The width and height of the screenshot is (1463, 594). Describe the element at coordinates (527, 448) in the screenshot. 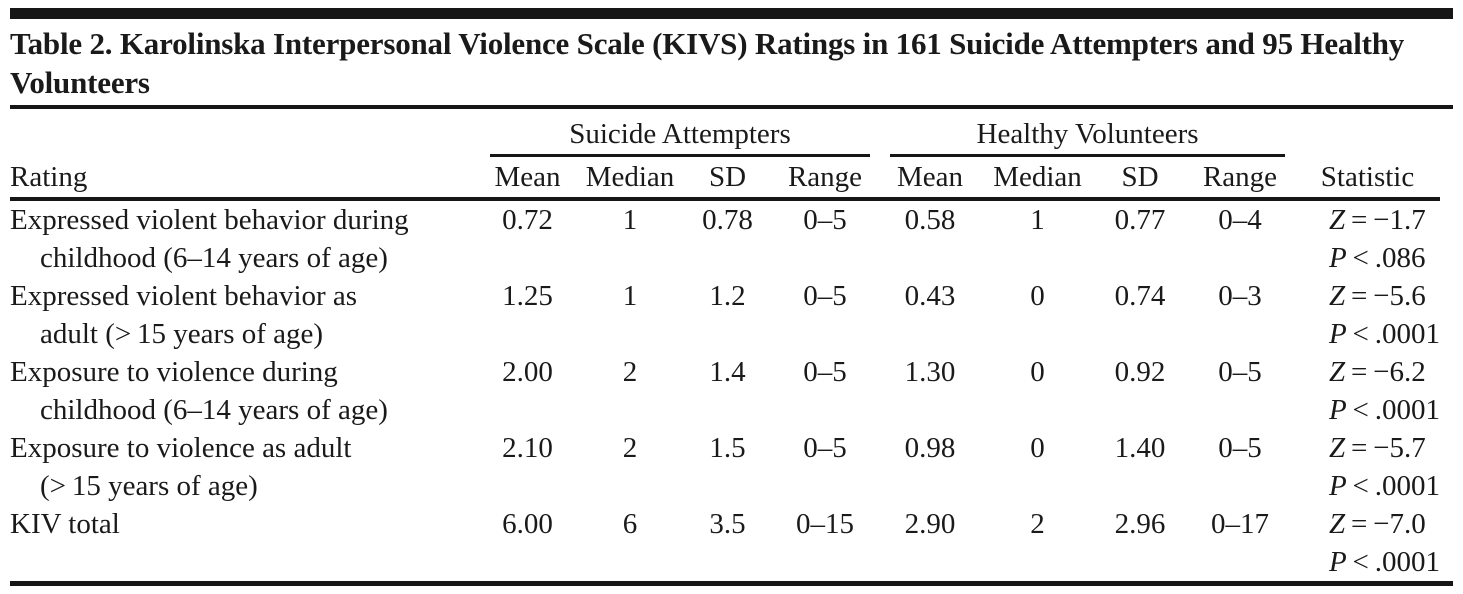

I see `cell-sa-mean: 2.10` at that location.